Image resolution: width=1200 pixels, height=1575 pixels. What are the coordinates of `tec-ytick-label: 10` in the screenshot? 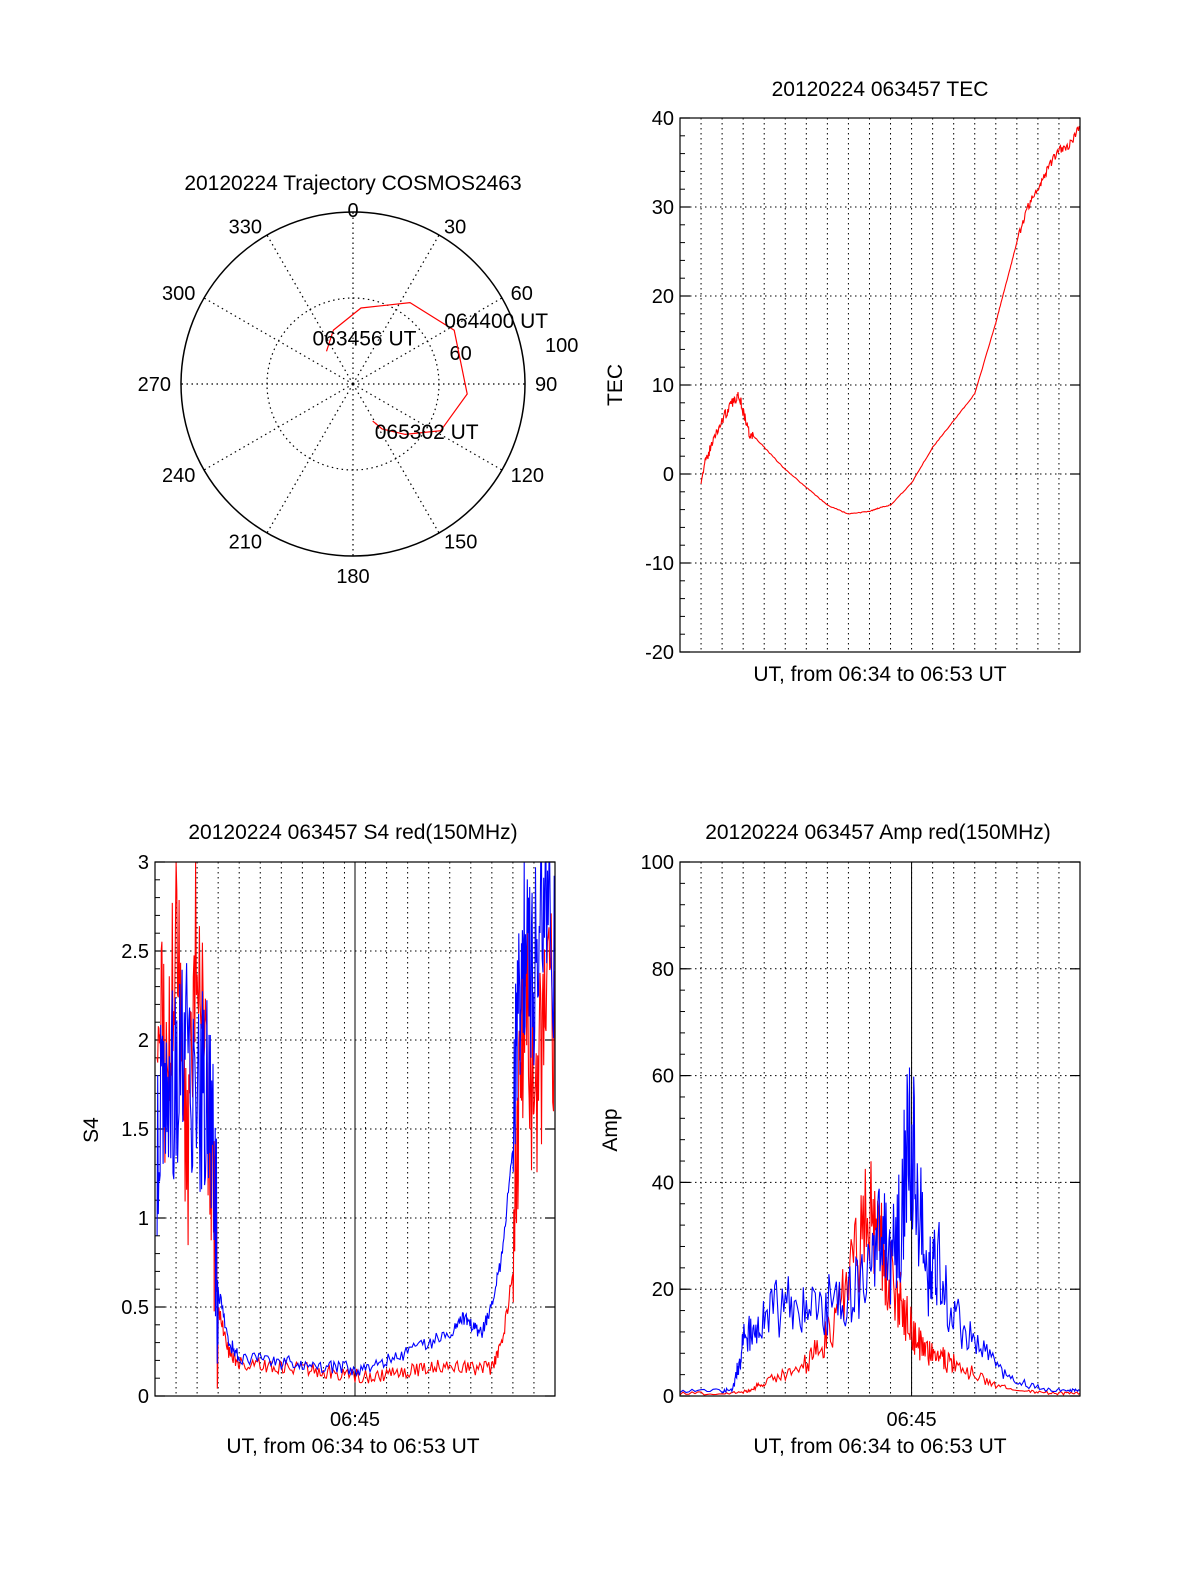 It's located at (663, 386).